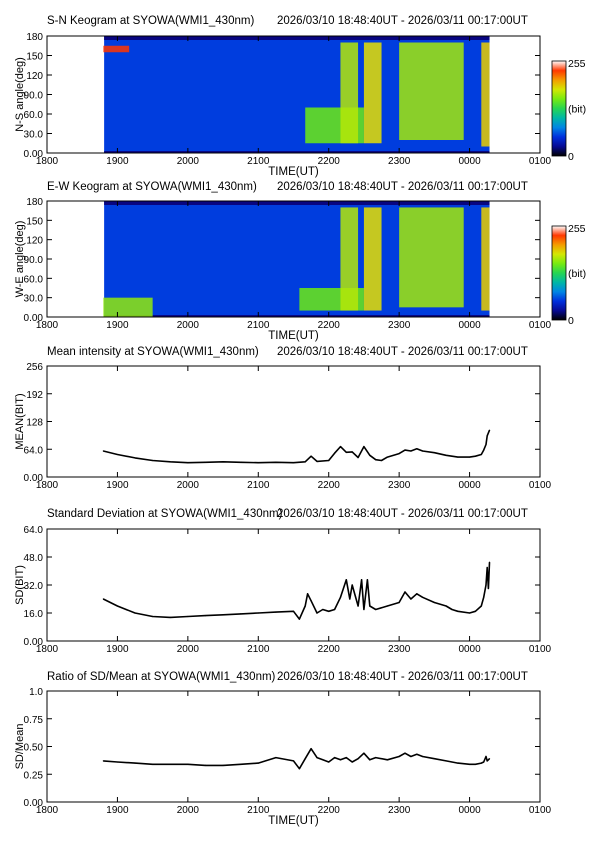 This screenshot has height=842, width=595. I want to click on colorbar-max-label: 255, so click(577, 64).